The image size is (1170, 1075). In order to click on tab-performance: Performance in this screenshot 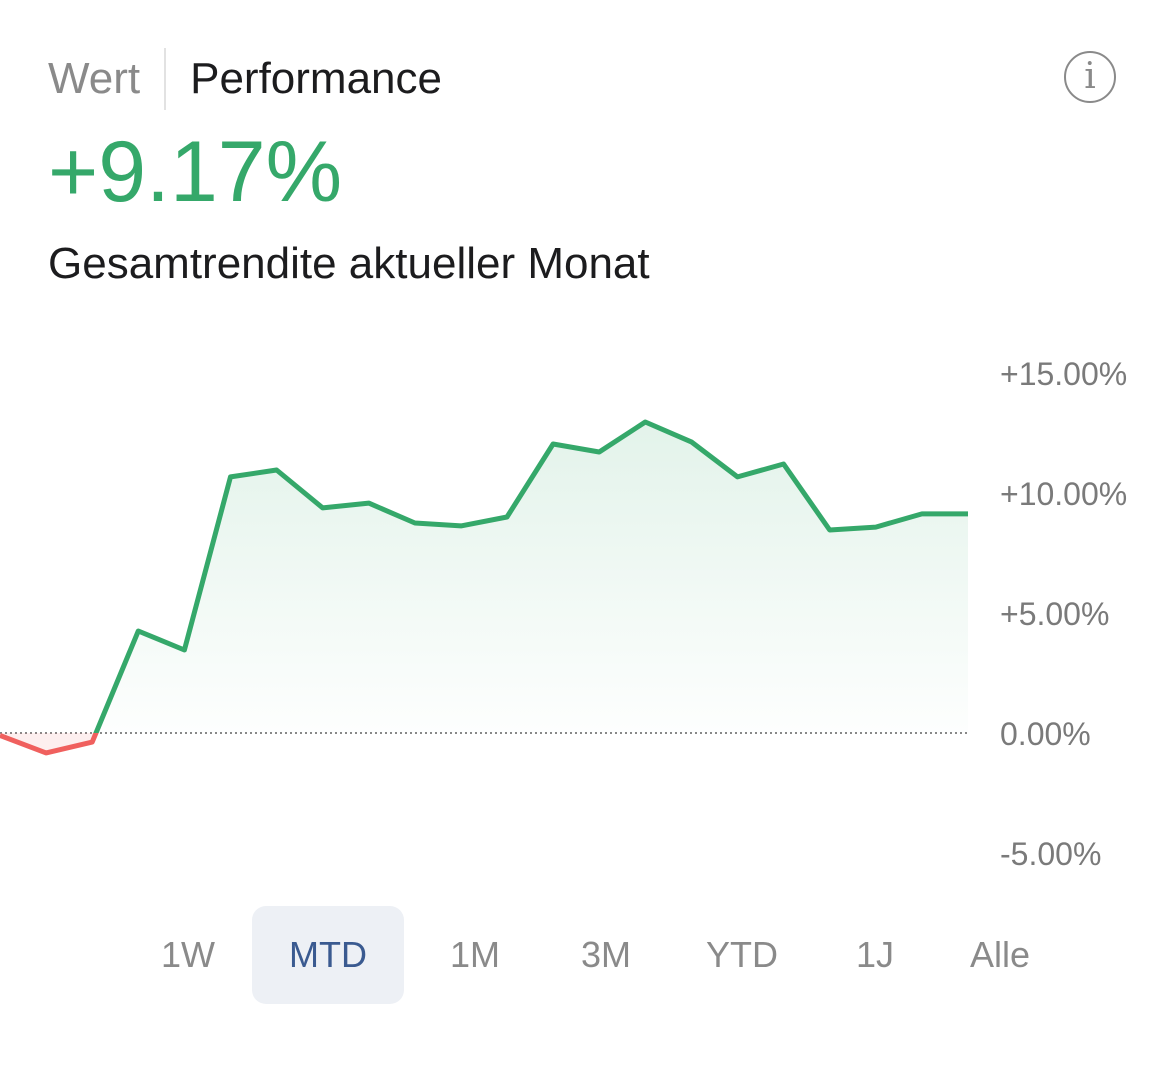, I will do `click(316, 78)`.